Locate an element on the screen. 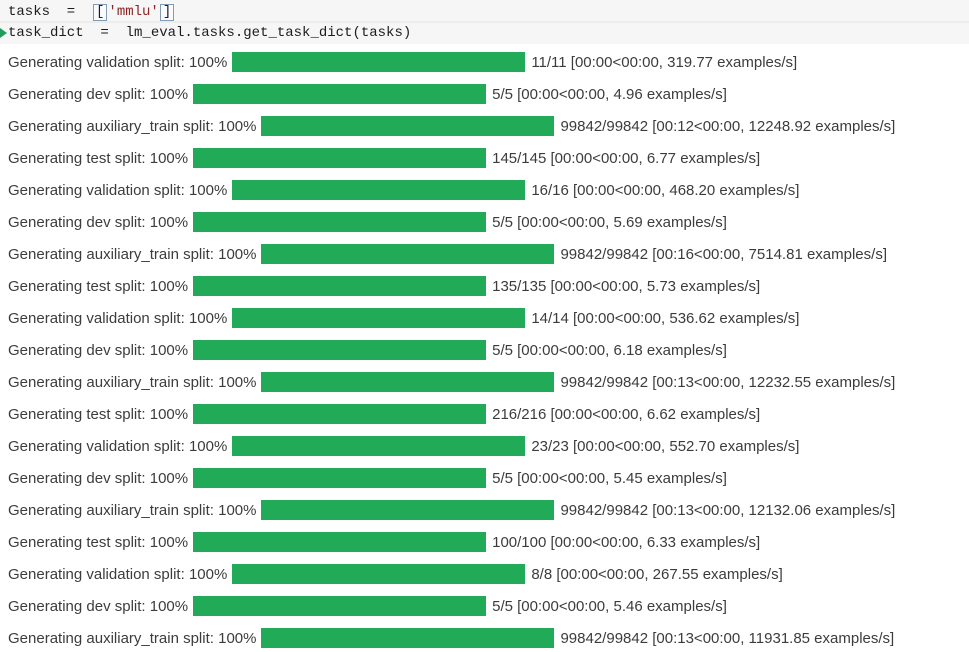 The width and height of the screenshot is (969, 652). progress-stats: 8/8 [00:00<00:00, 267.55 examples/s] is located at coordinates (657, 574).